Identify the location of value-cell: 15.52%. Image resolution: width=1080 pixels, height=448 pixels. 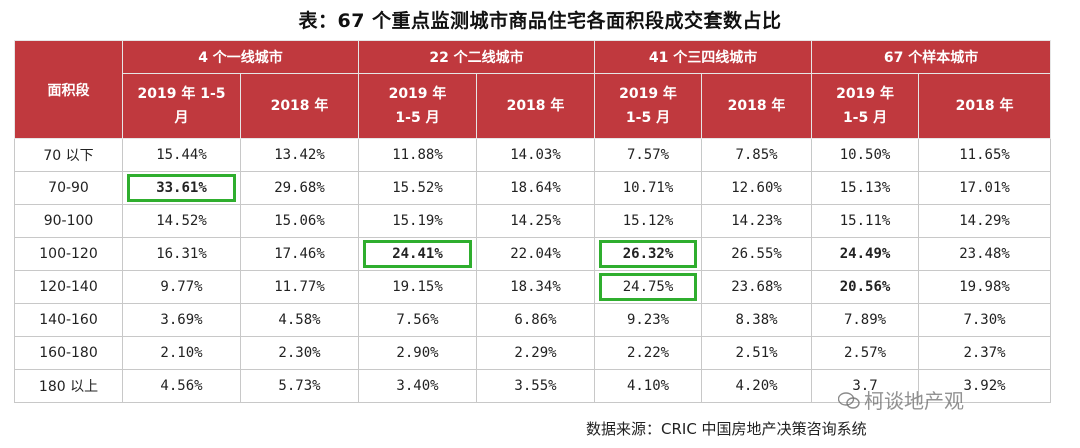
(417, 188).